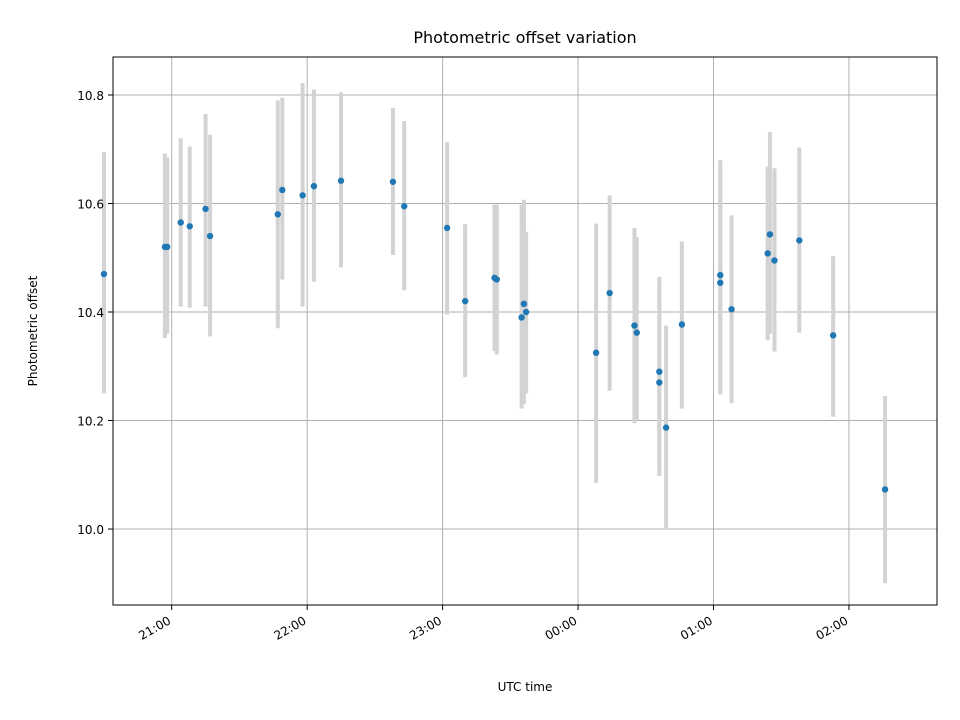 This screenshot has width=960, height=720. I want to click on y-tick-label: 10.0, so click(90, 530).